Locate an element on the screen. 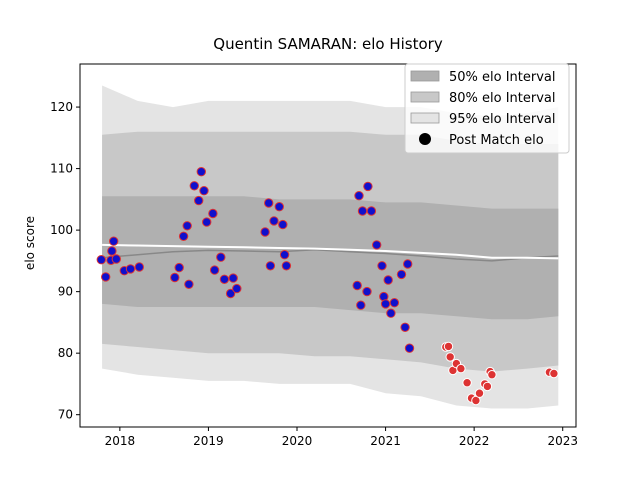 The image size is (640, 484). legend-box is located at coordinates (487, 108).